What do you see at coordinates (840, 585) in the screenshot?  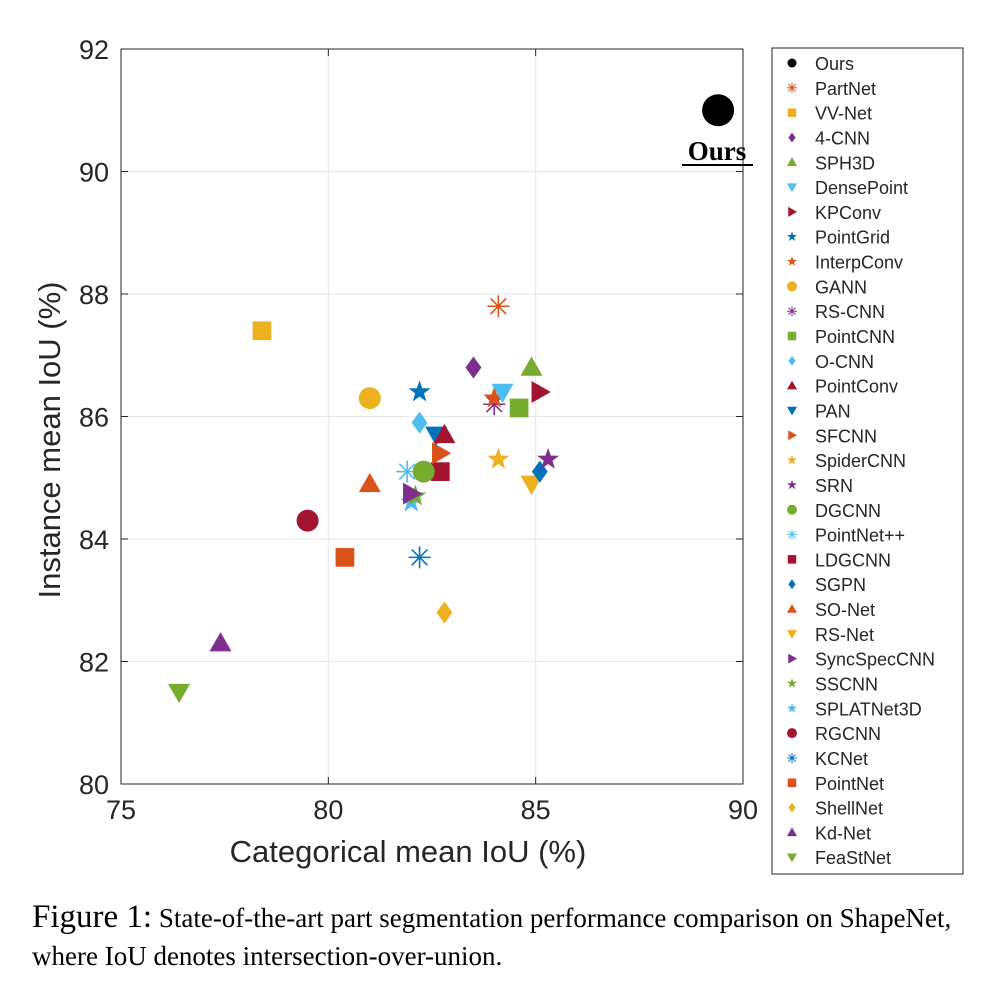 I see `legend-label: SGPN` at bounding box center [840, 585].